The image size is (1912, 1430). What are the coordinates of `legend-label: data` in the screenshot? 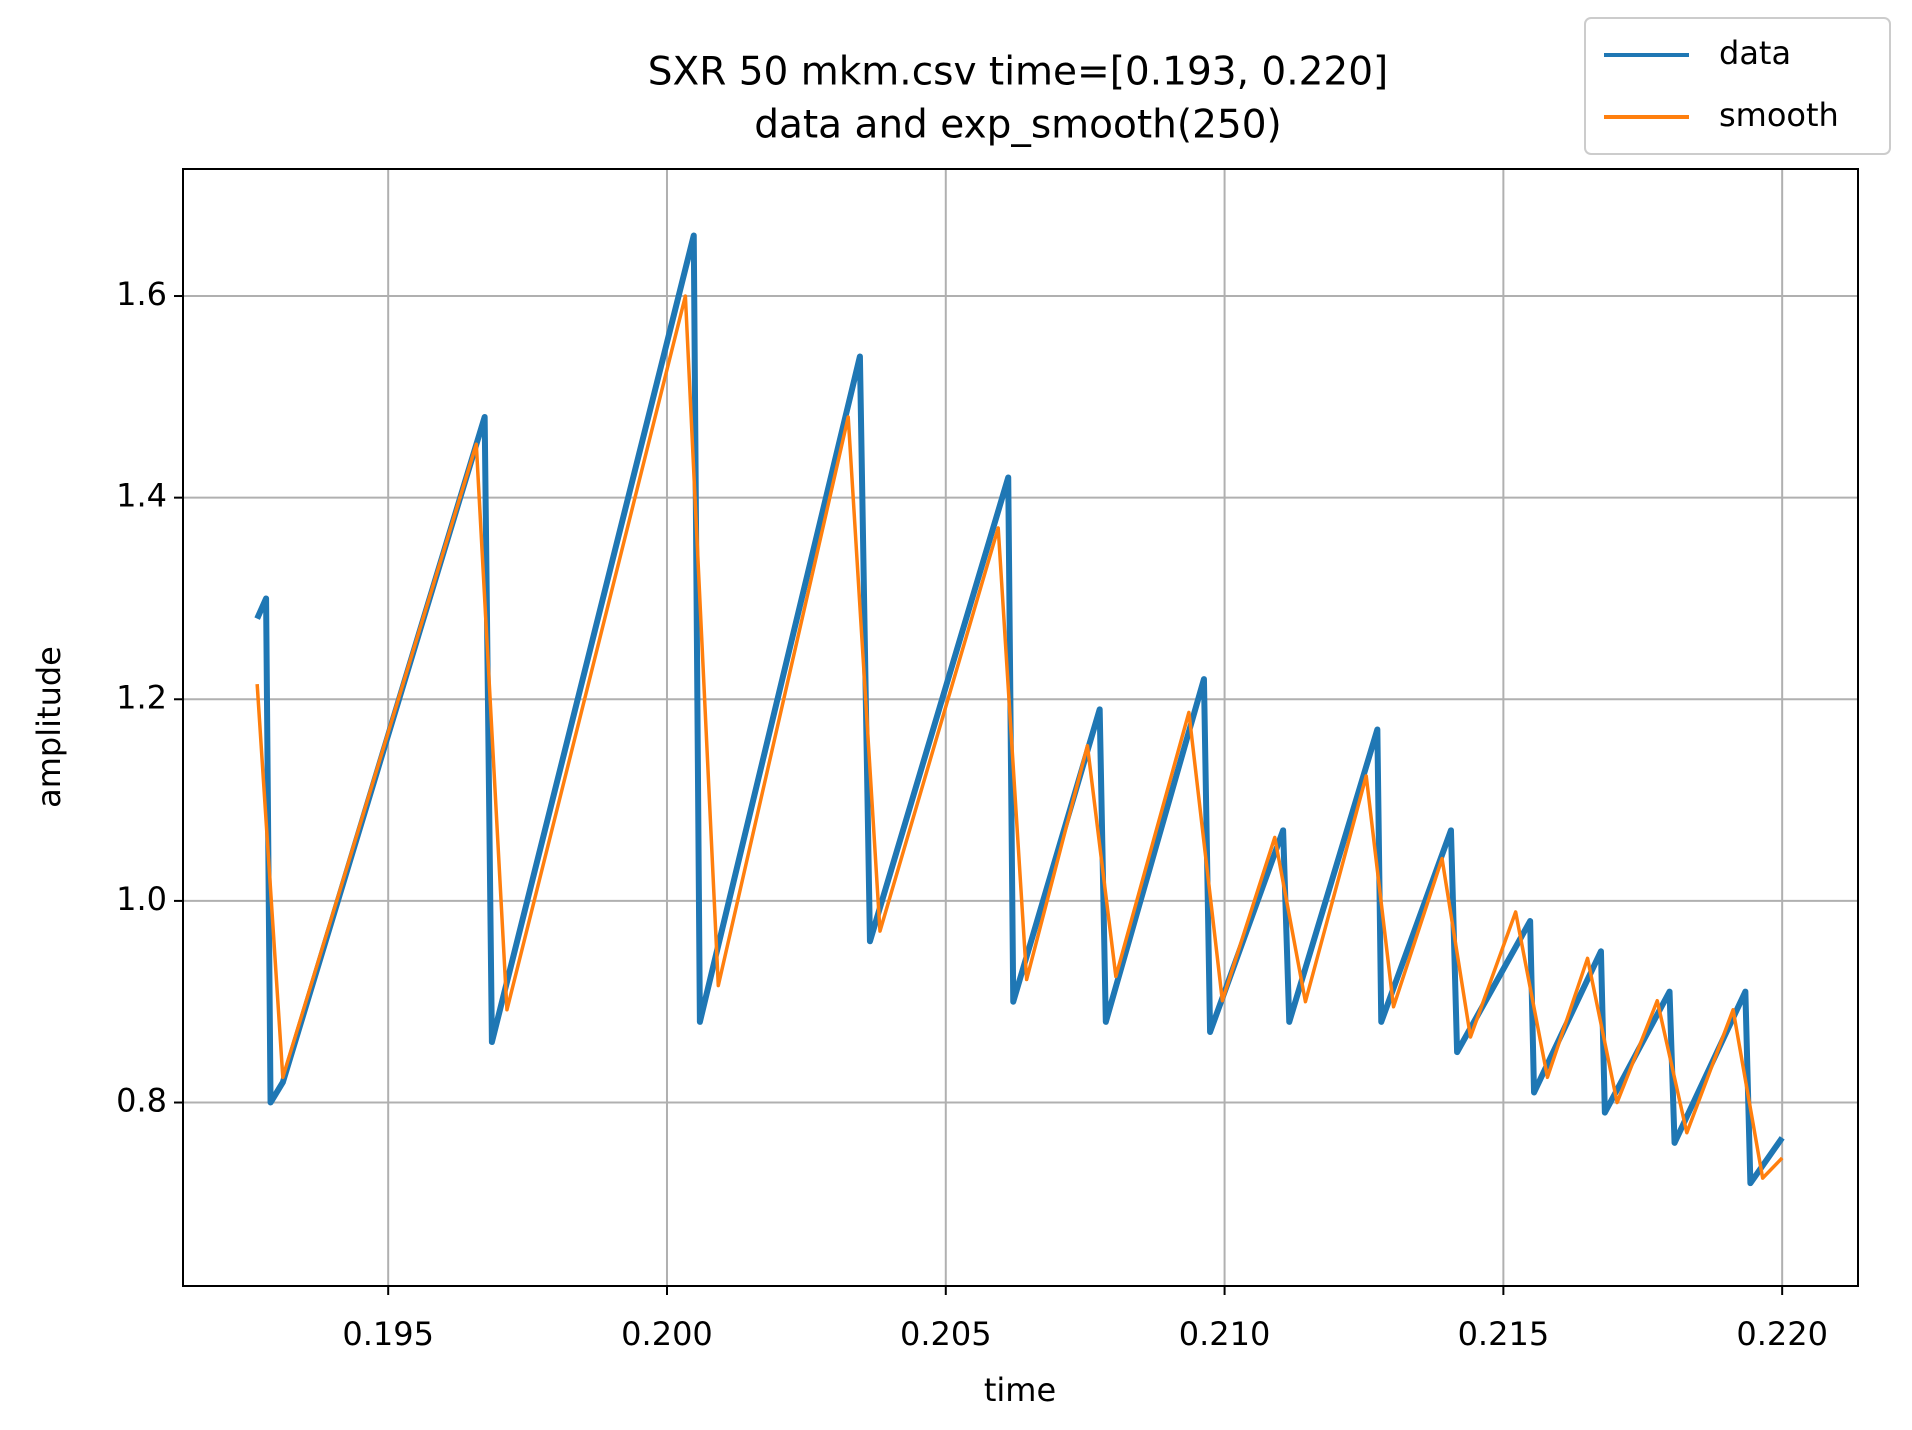 It's located at (1755, 53).